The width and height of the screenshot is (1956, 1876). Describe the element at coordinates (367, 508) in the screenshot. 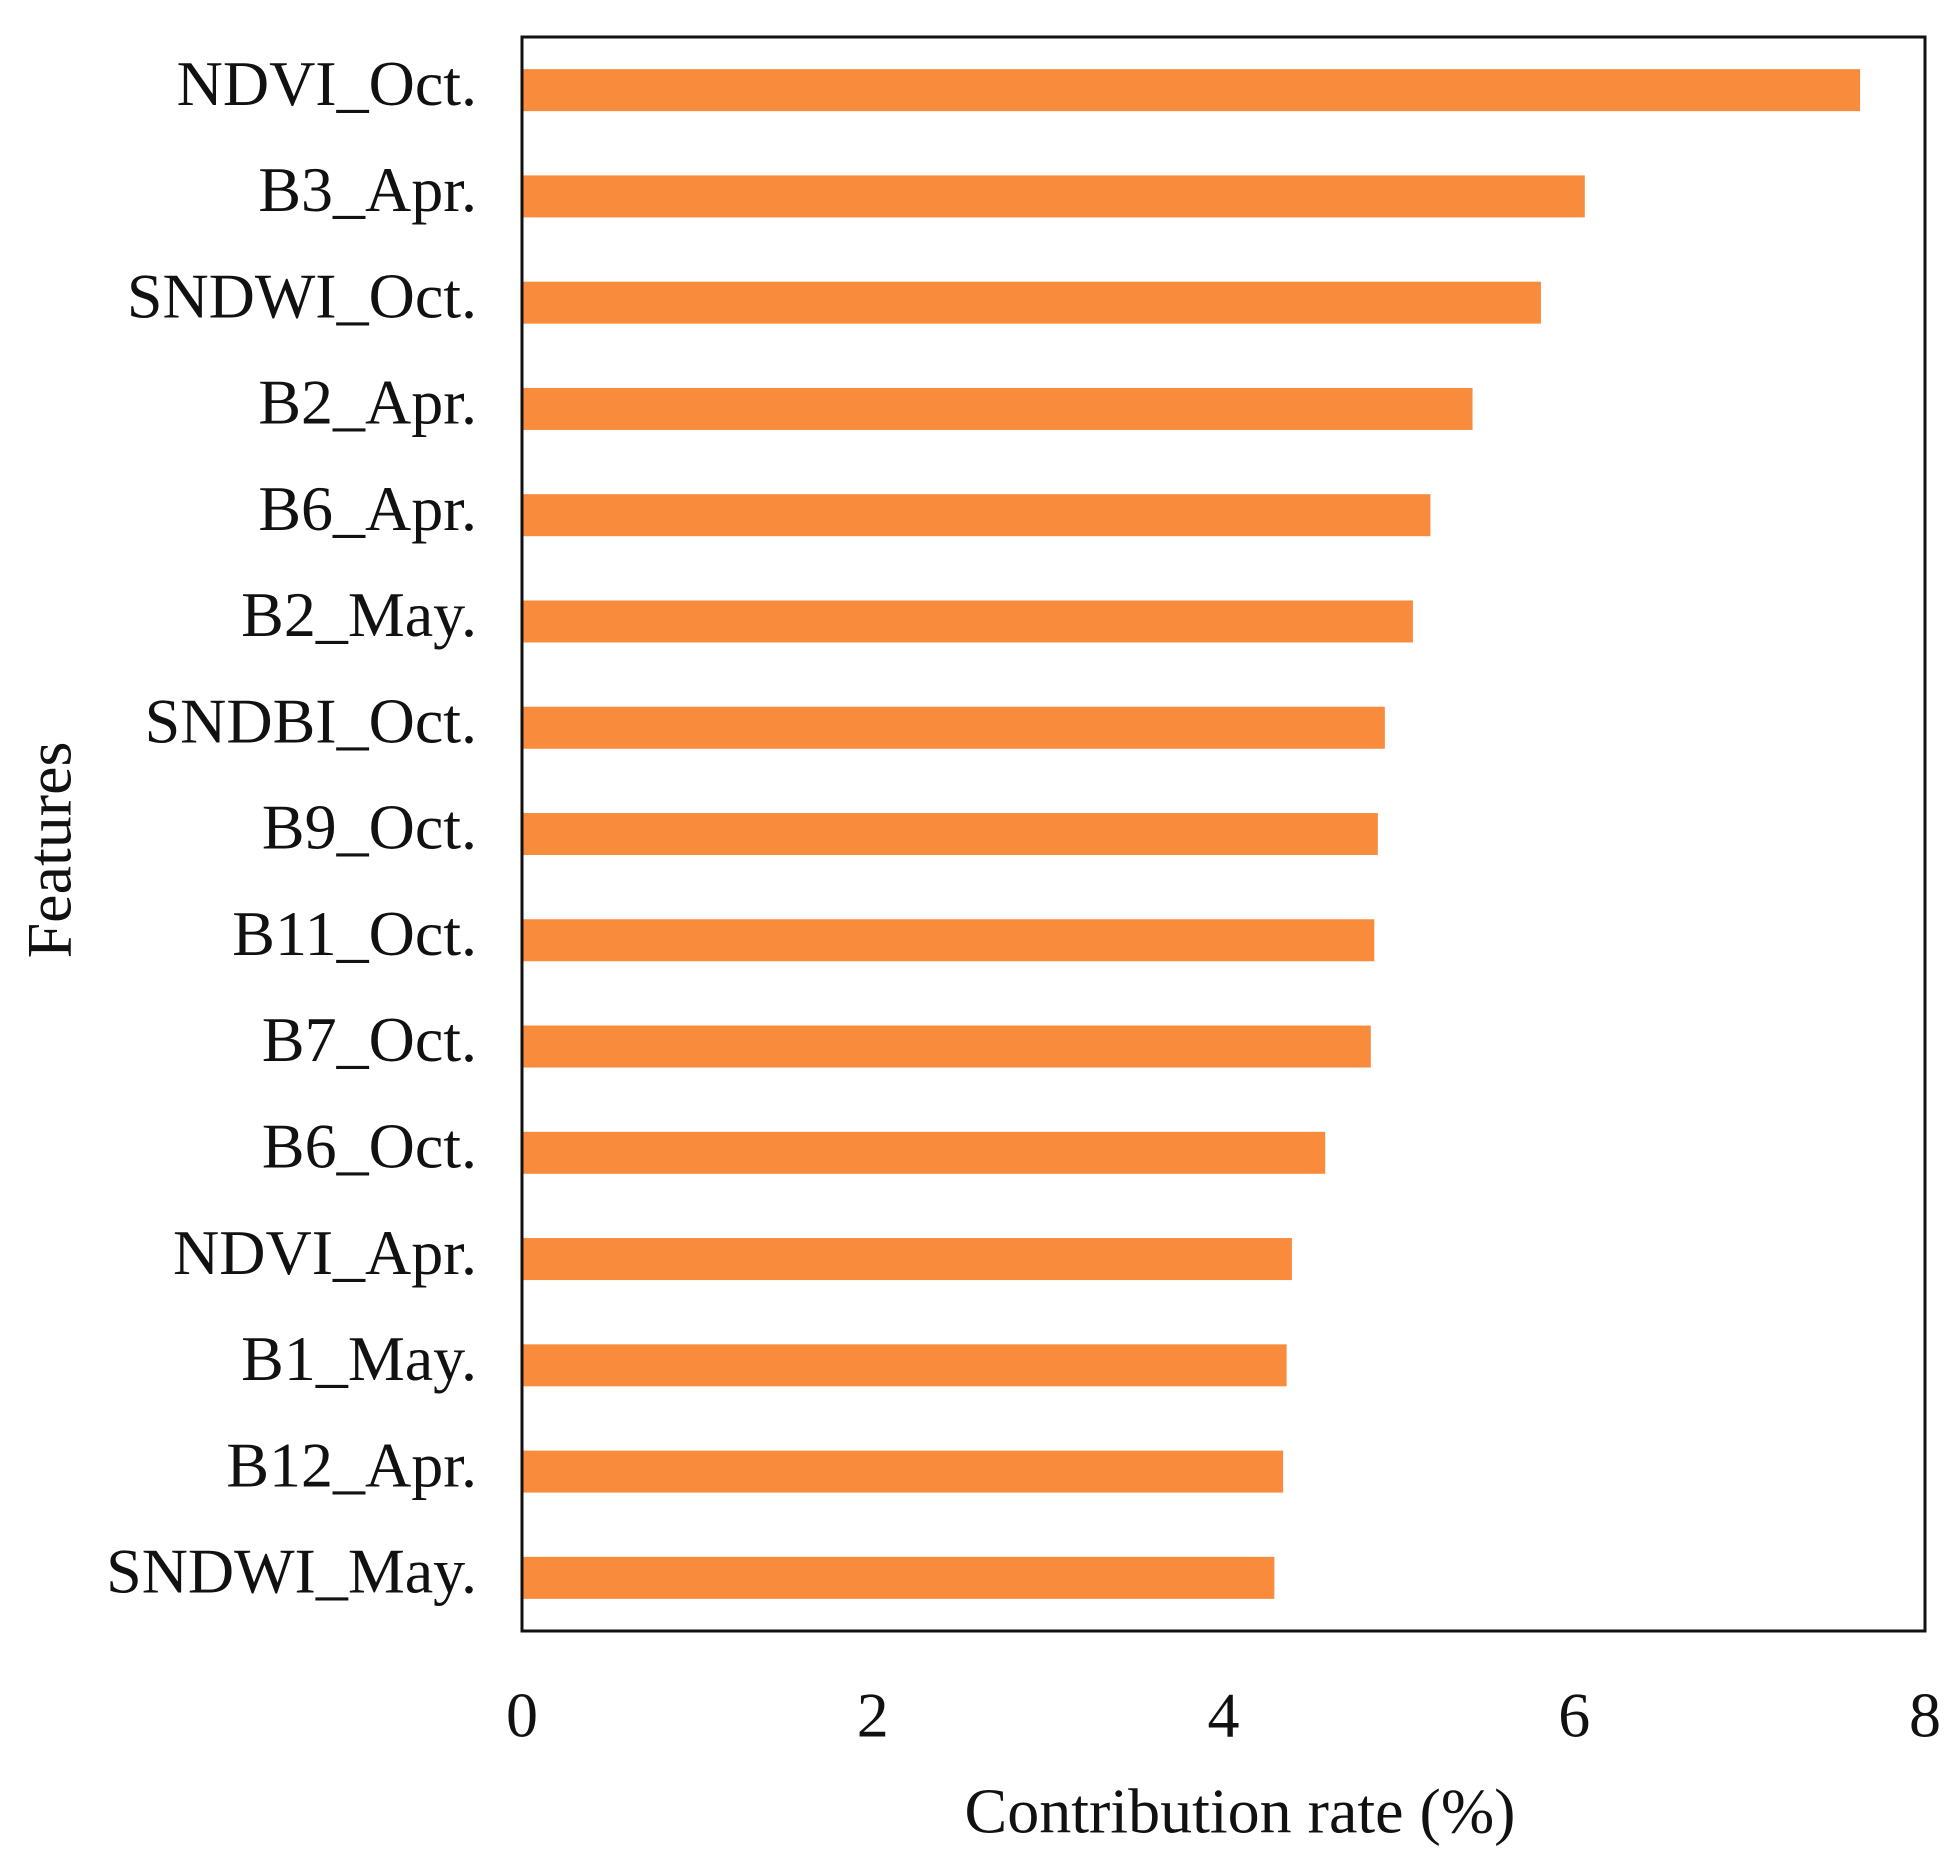

I see `y-tick-label: B6_Apr.` at that location.